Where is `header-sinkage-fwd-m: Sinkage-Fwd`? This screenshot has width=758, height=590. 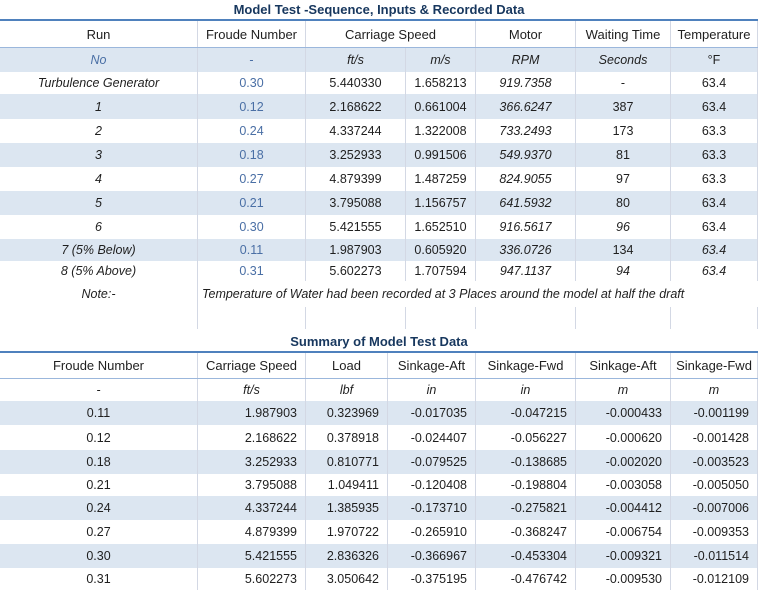 header-sinkage-fwd-m: Sinkage-Fwd is located at coordinates (714, 365).